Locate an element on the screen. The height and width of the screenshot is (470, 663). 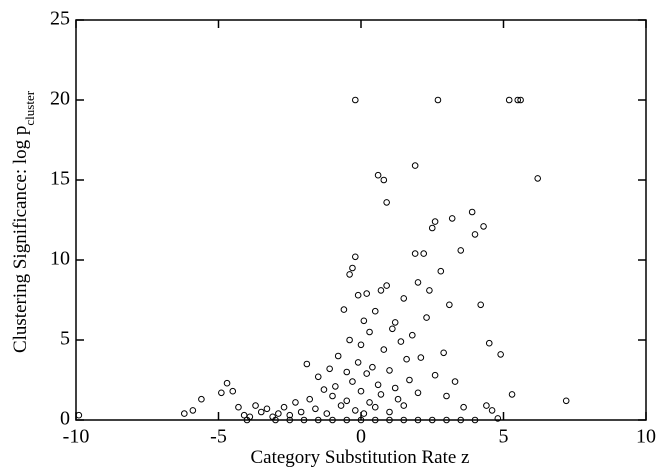
x-tick-label: -5 is located at coordinates (218, 437).